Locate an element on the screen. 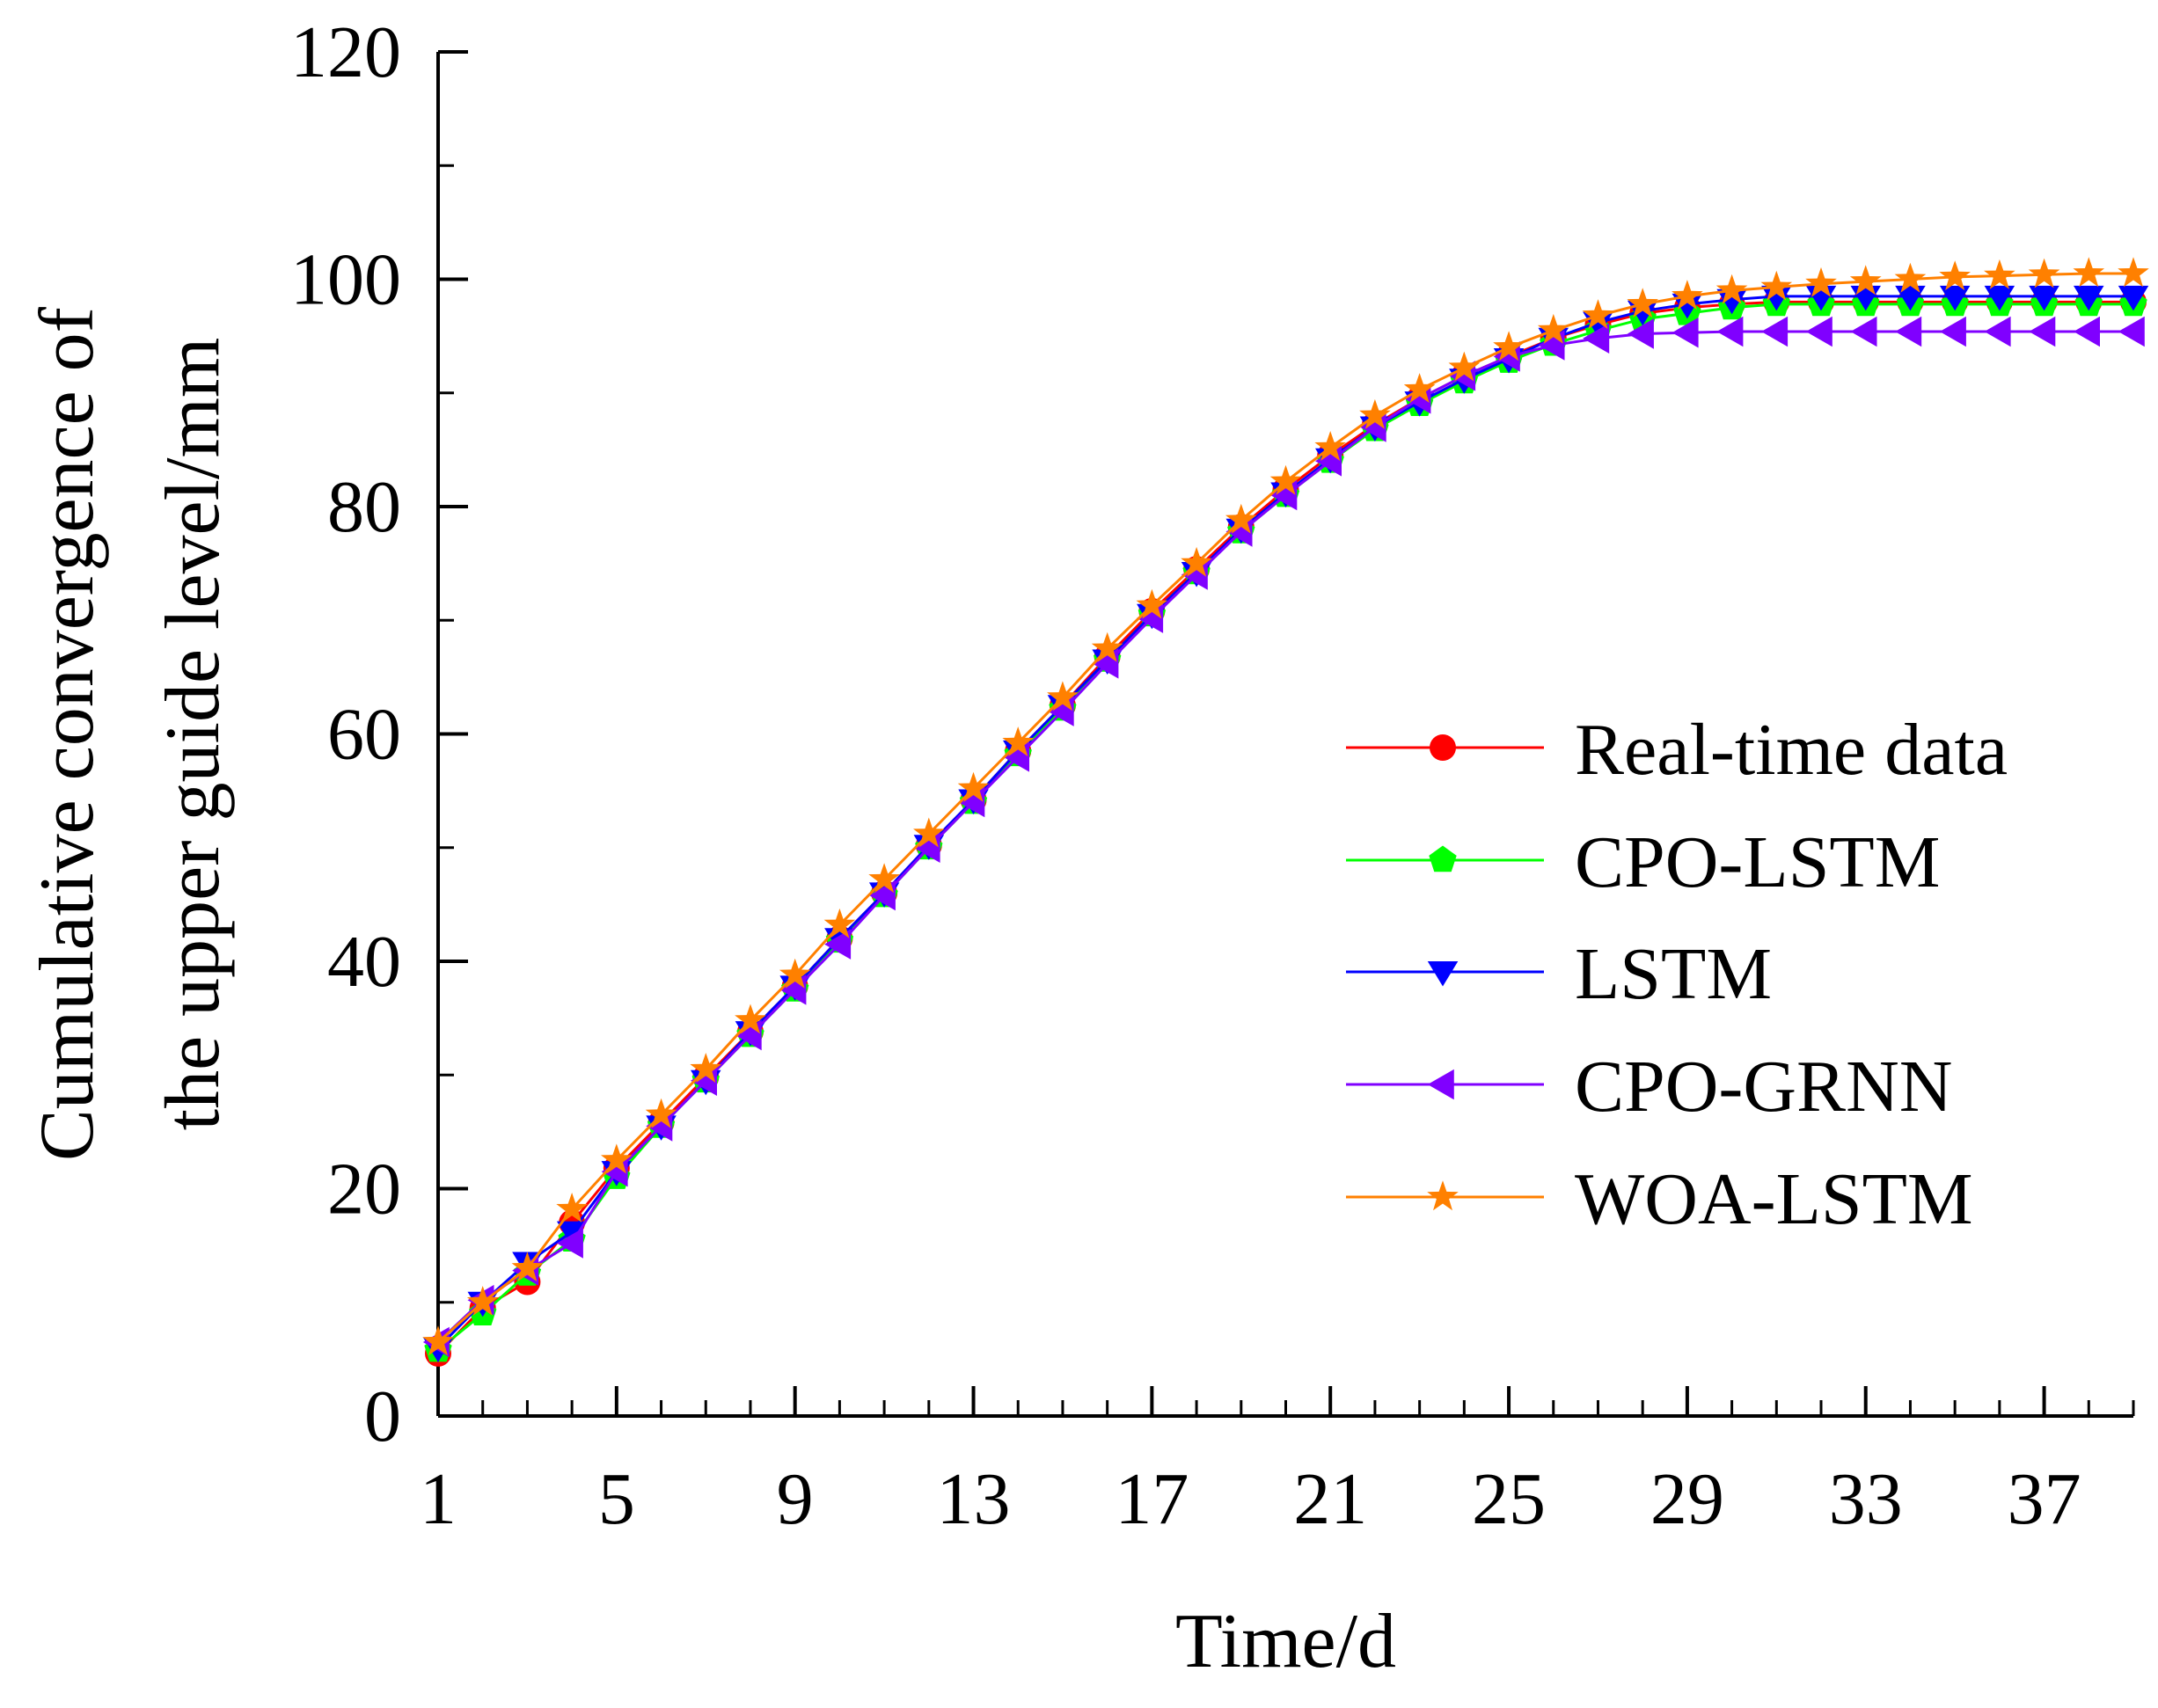 The height and width of the screenshot is (1708, 2158). legend-entry: WOA-LSTM is located at coordinates (1660, 1199).